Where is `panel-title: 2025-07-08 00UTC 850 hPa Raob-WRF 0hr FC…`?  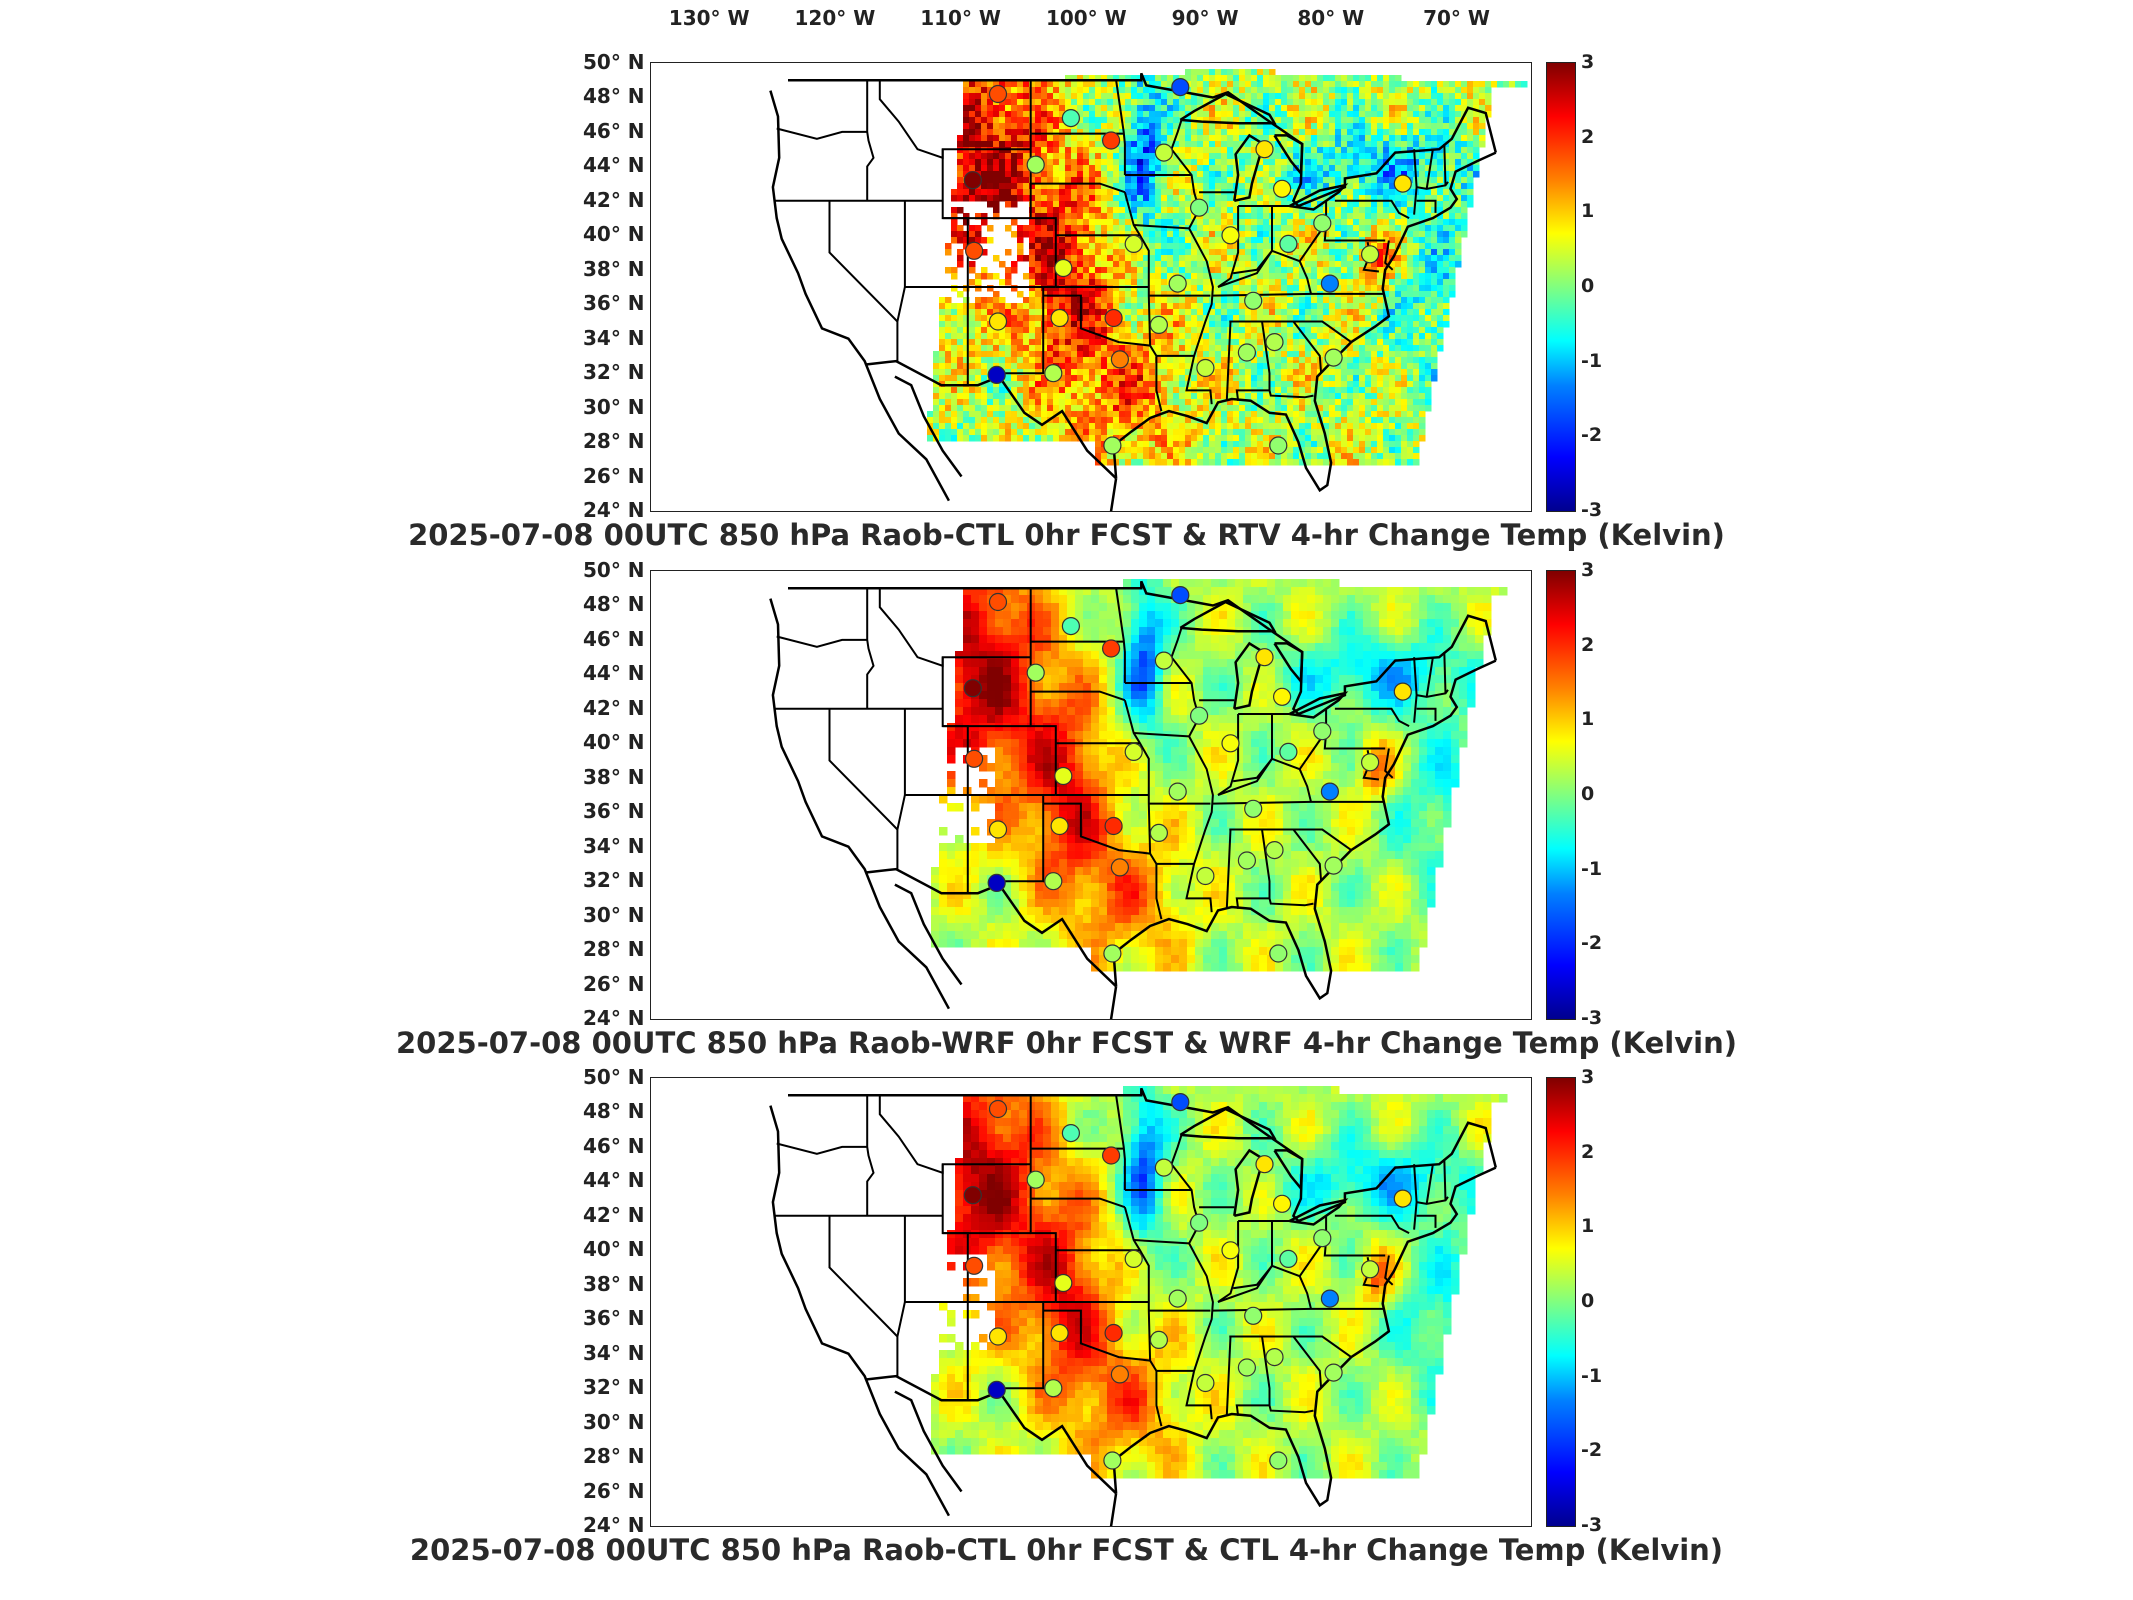
panel-title: 2025-07-08 00UTC 850 hPa Raob-WRF 0hr FC… is located at coordinates (1066, 1043).